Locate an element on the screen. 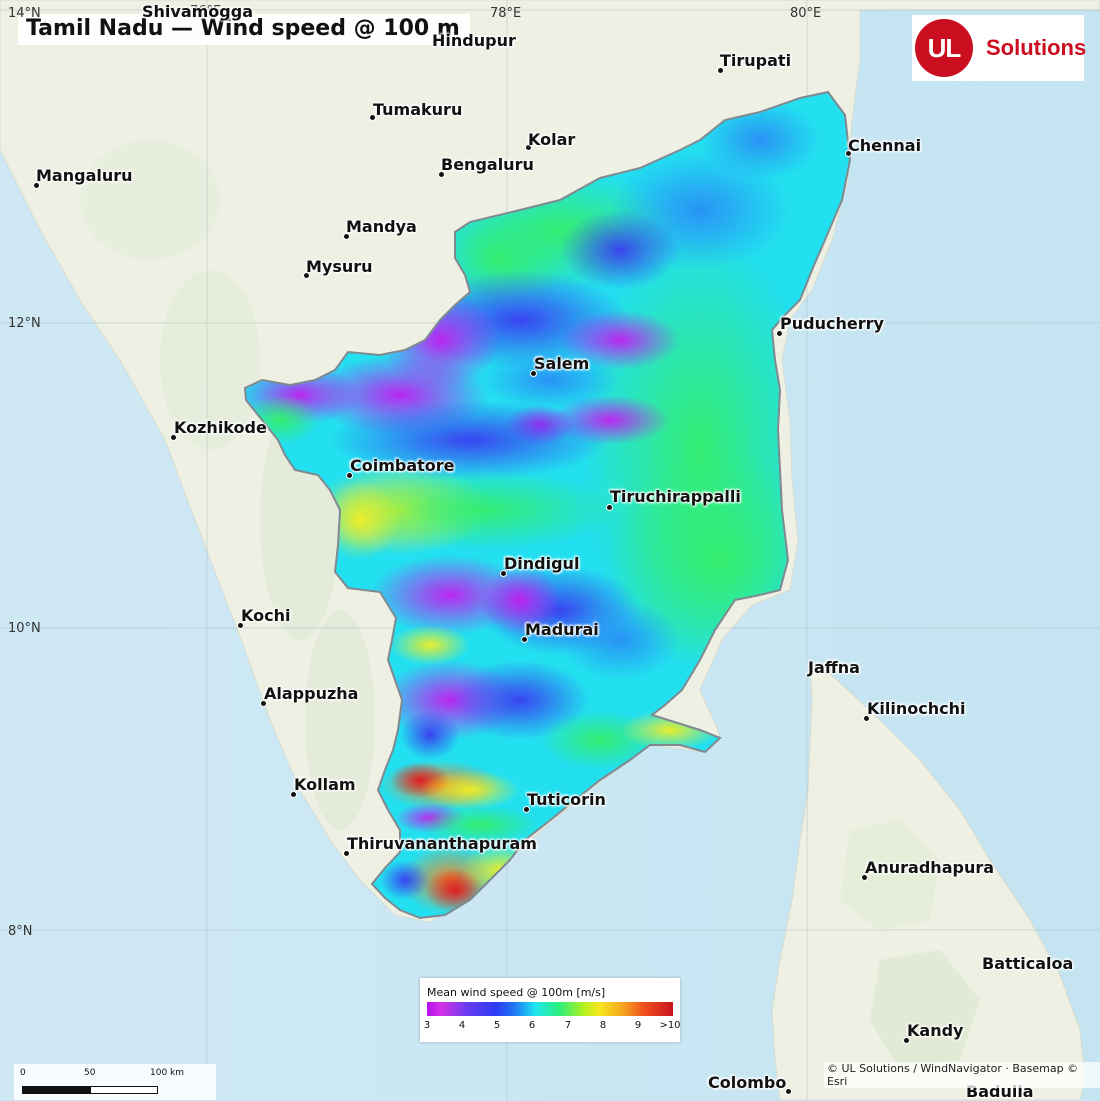 The image size is (1100, 1101). scale-segment-dark is located at coordinates (56, 1090).